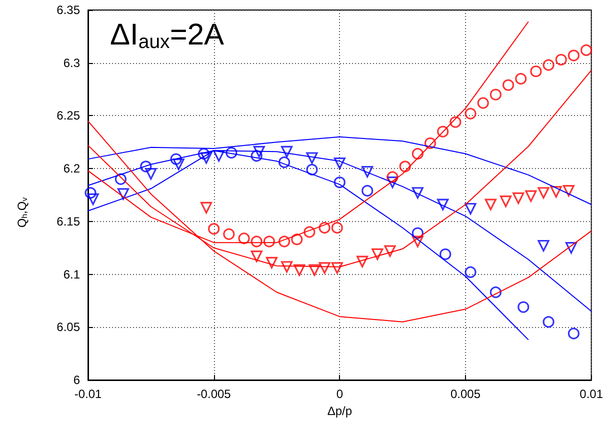 The width and height of the screenshot is (606, 425). Describe the element at coordinates (76, 380) in the screenshot. I see `y-tick-label: 6` at that location.